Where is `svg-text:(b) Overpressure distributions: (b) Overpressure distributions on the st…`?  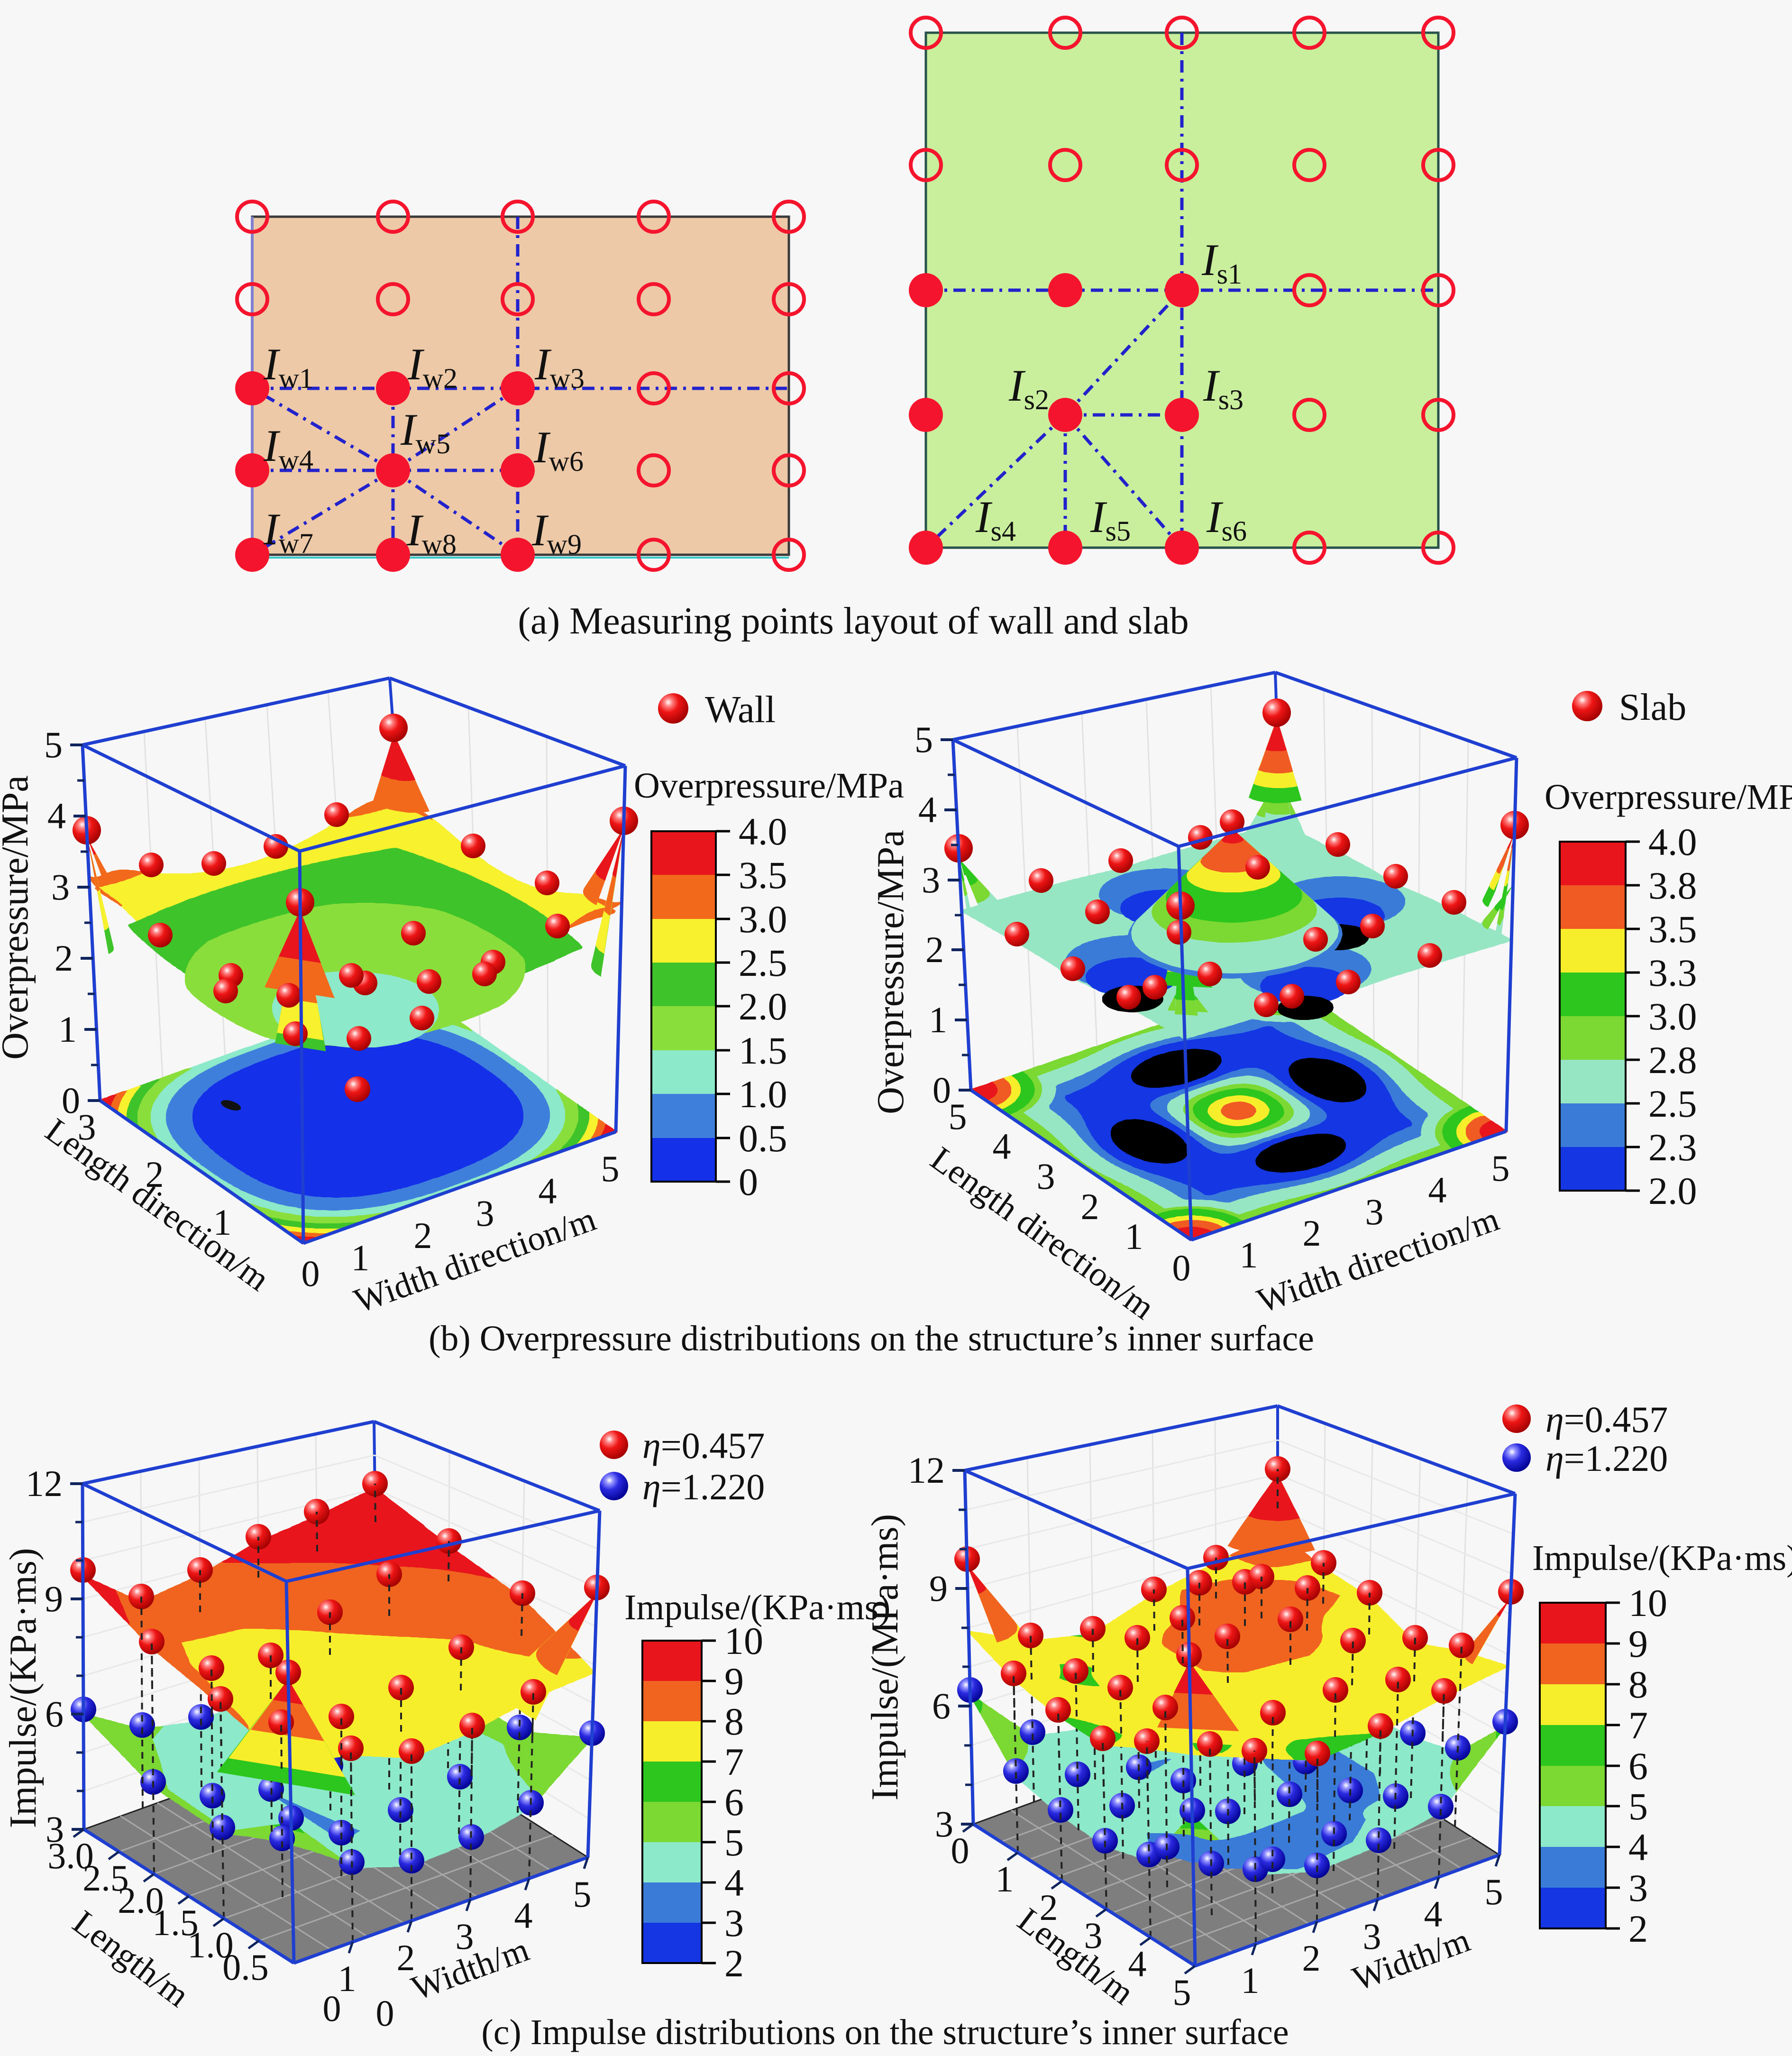 svg-text:(b) Overpressure distributions: (b) Overpressure distributions on the st… is located at coordinates (871, 1339).